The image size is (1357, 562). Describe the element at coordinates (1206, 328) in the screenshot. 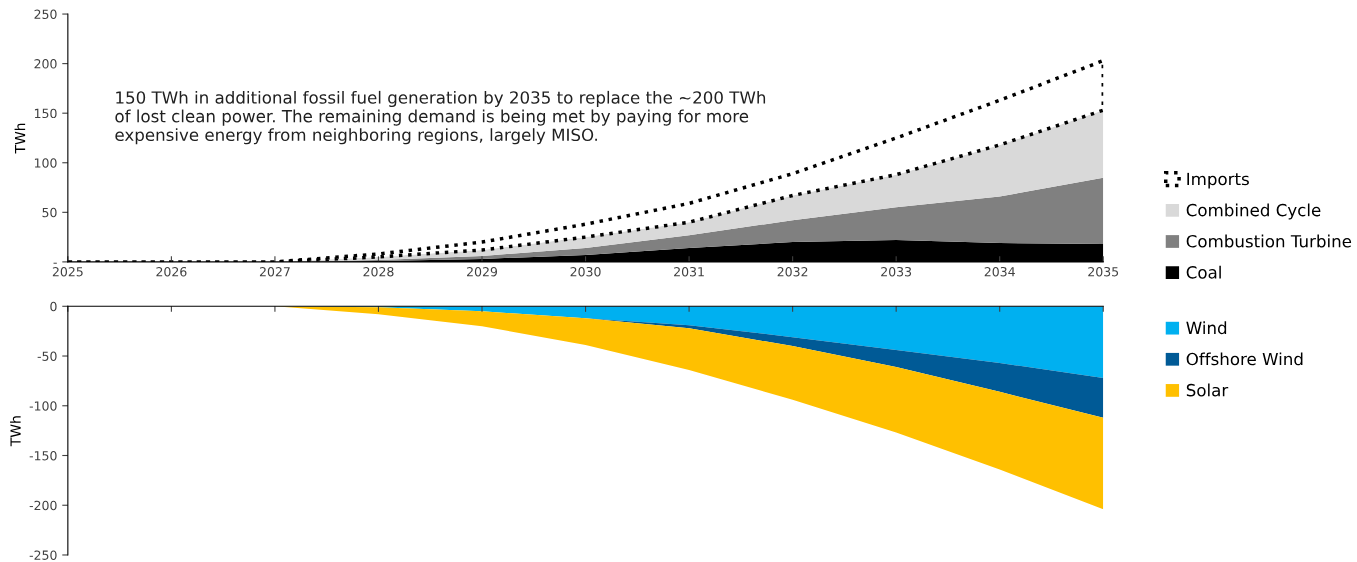

I see `legend-label: Wind` at that location.